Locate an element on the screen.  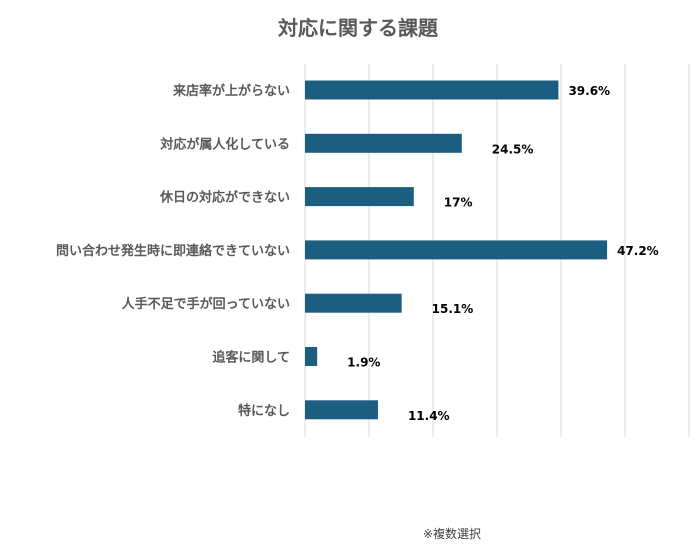
data-label: 47.2% is located at coordinates (638, 251).